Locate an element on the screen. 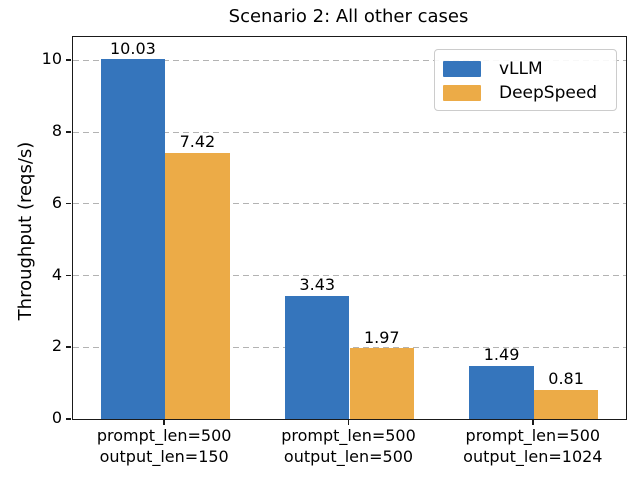 The width and height of the screenshot is (640, 480). bar-deepspeed-group2 is located at coordinates (382, 383).